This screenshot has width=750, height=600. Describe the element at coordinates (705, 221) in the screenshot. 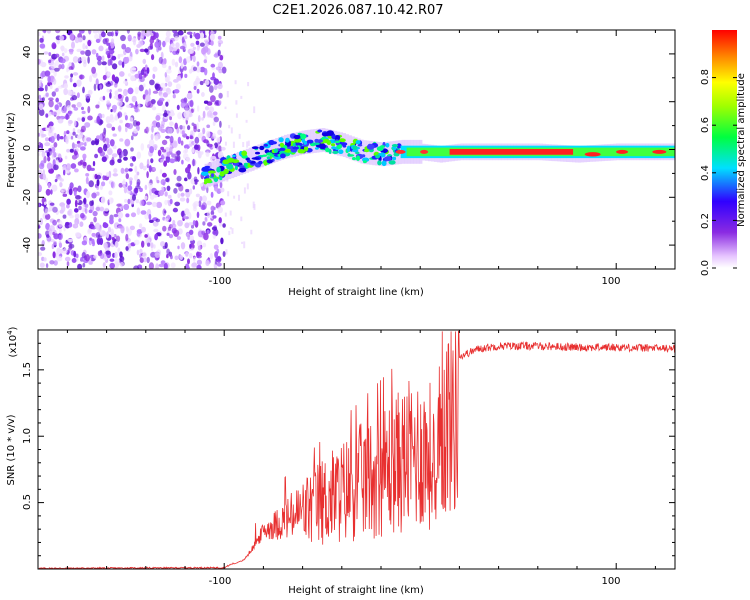

I see `colorbar-tick-0.2: 0.2` at that location.